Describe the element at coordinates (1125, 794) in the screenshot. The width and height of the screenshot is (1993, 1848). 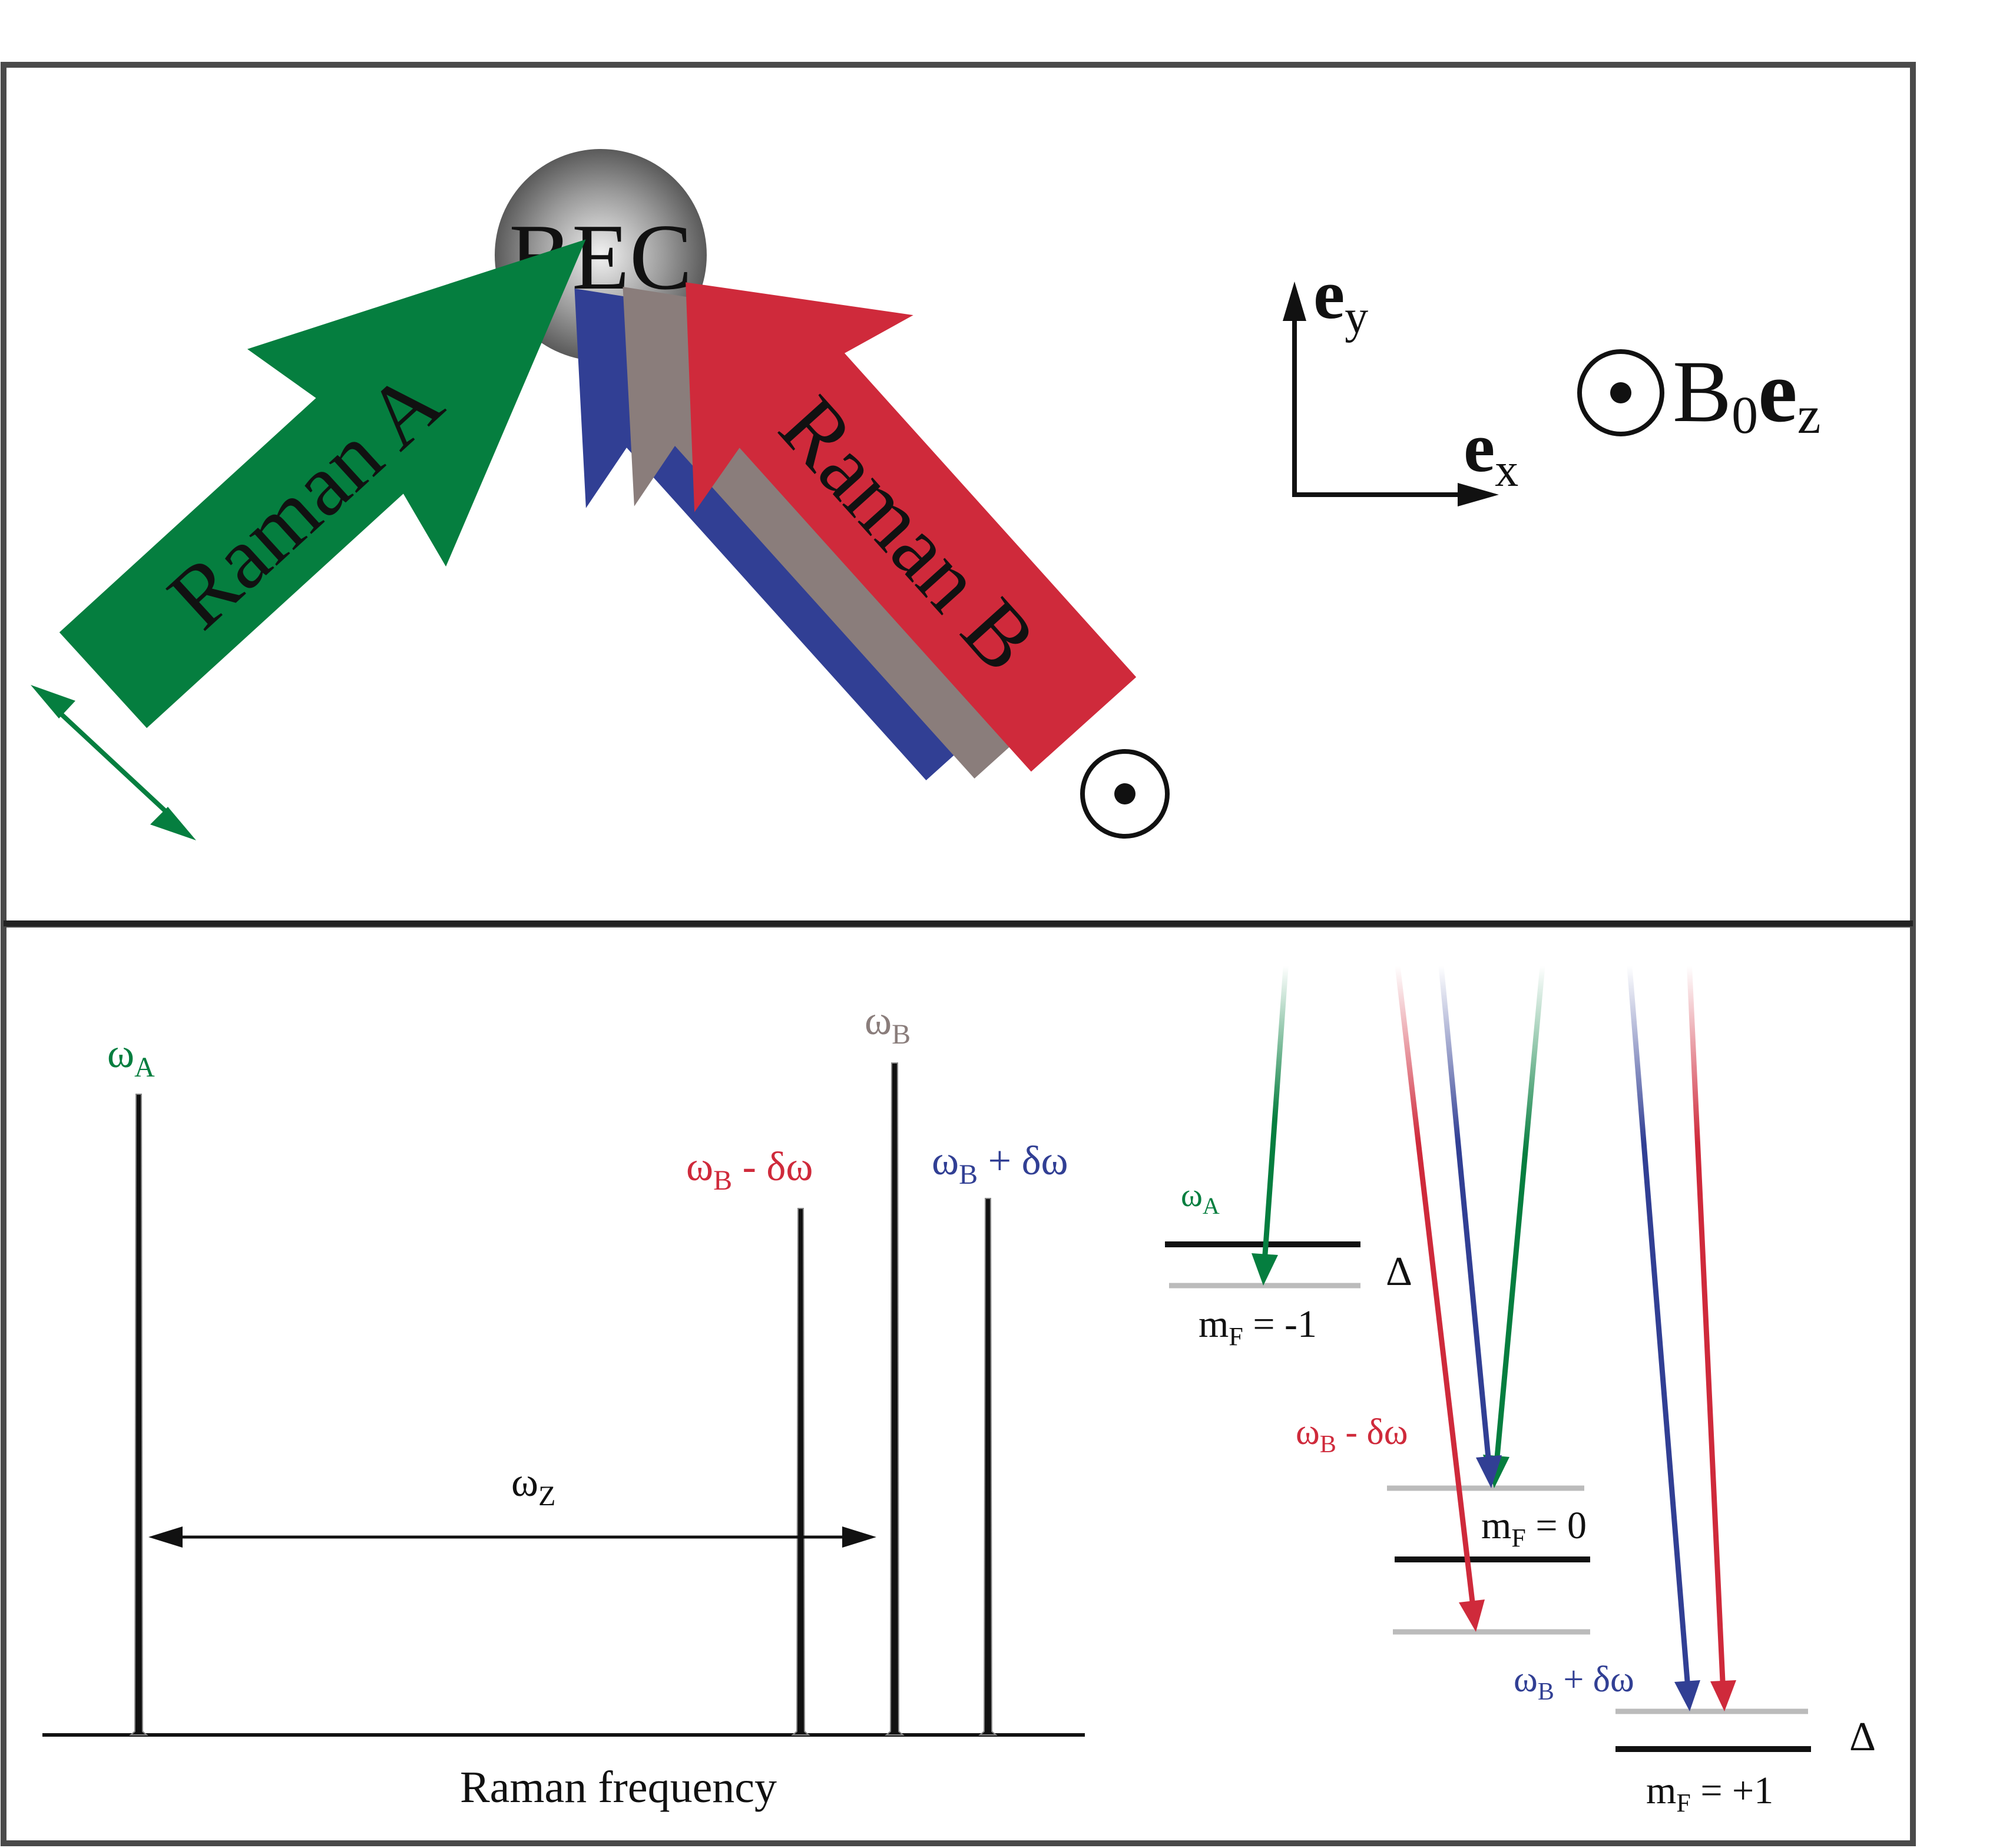
I see `raman-b-polarization-dot-icon` at that location.